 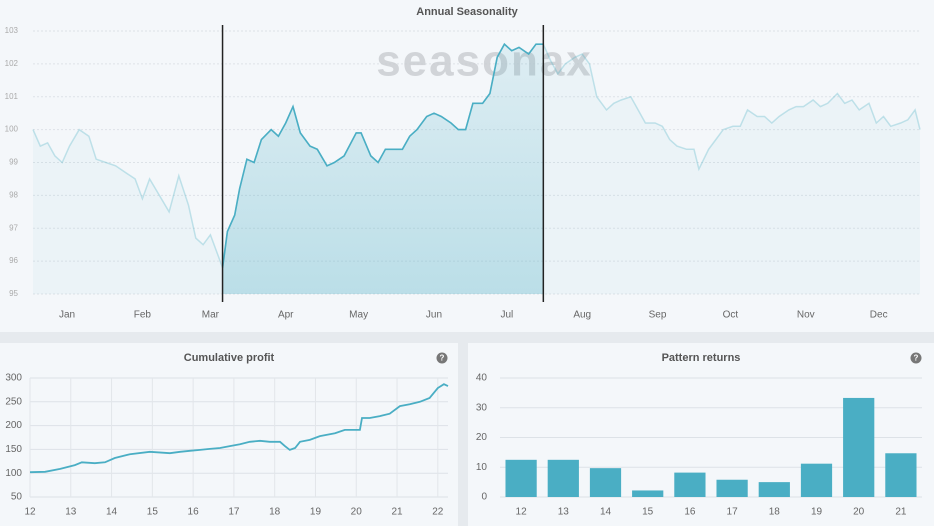 What do you see at coordinates (506, 315) in the screenshot?
I see `x-tick-label: Jul` at bounding box center [506, 315].